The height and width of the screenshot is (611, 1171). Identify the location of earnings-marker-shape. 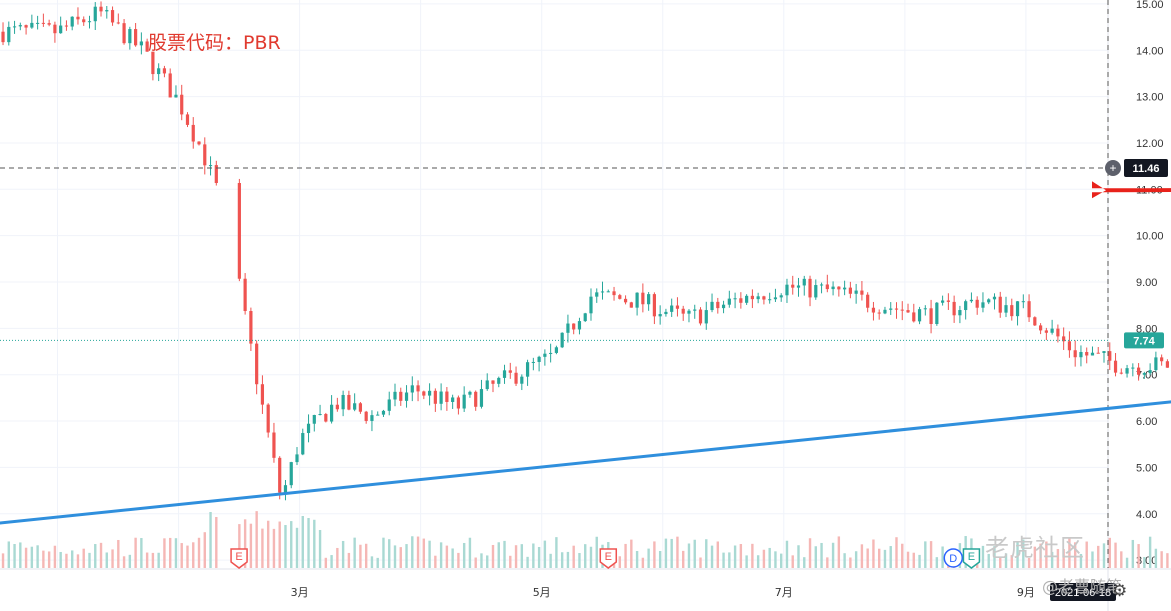
(608, 558).